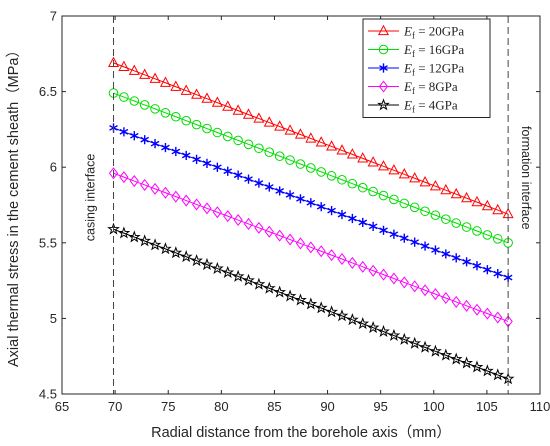 The height and width of the screenshot is (446, 550). I want to click on y-tick-label: 5, so click(53, 318).